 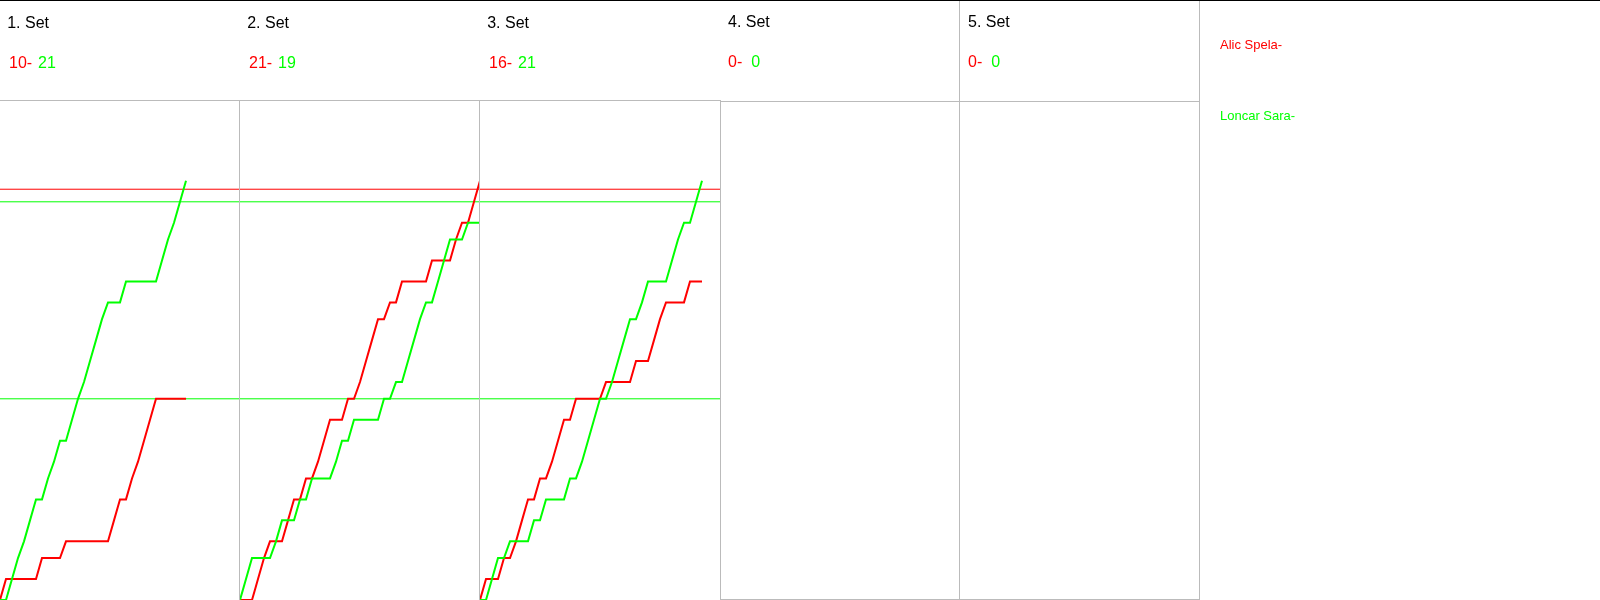 What do you see at coordinates (749, 22) in the screenshot?
I see `text: 4. Set` at bounding box center [749, 22].